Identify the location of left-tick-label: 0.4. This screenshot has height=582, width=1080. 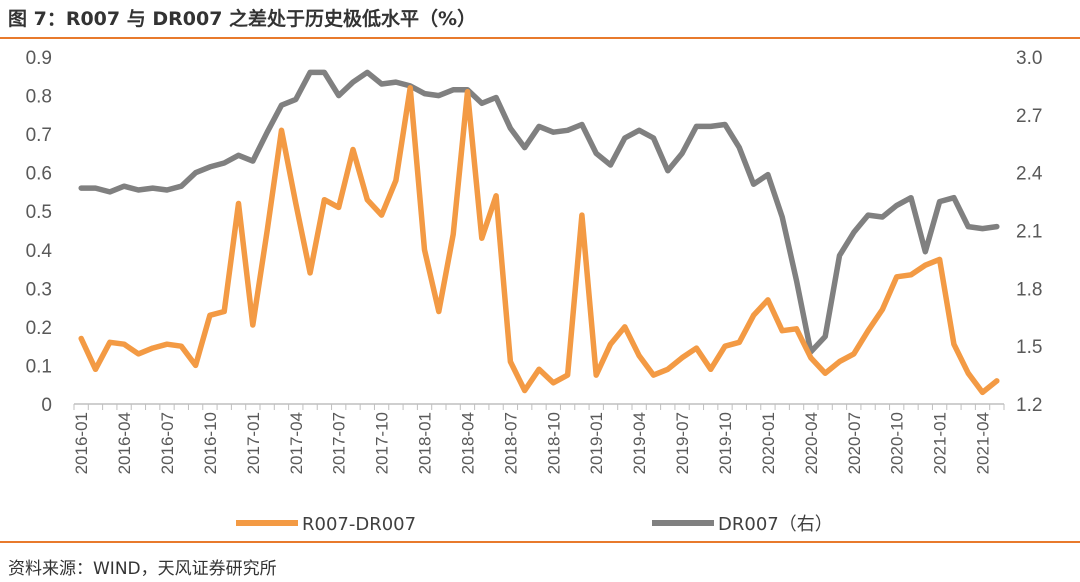
(39, 251).